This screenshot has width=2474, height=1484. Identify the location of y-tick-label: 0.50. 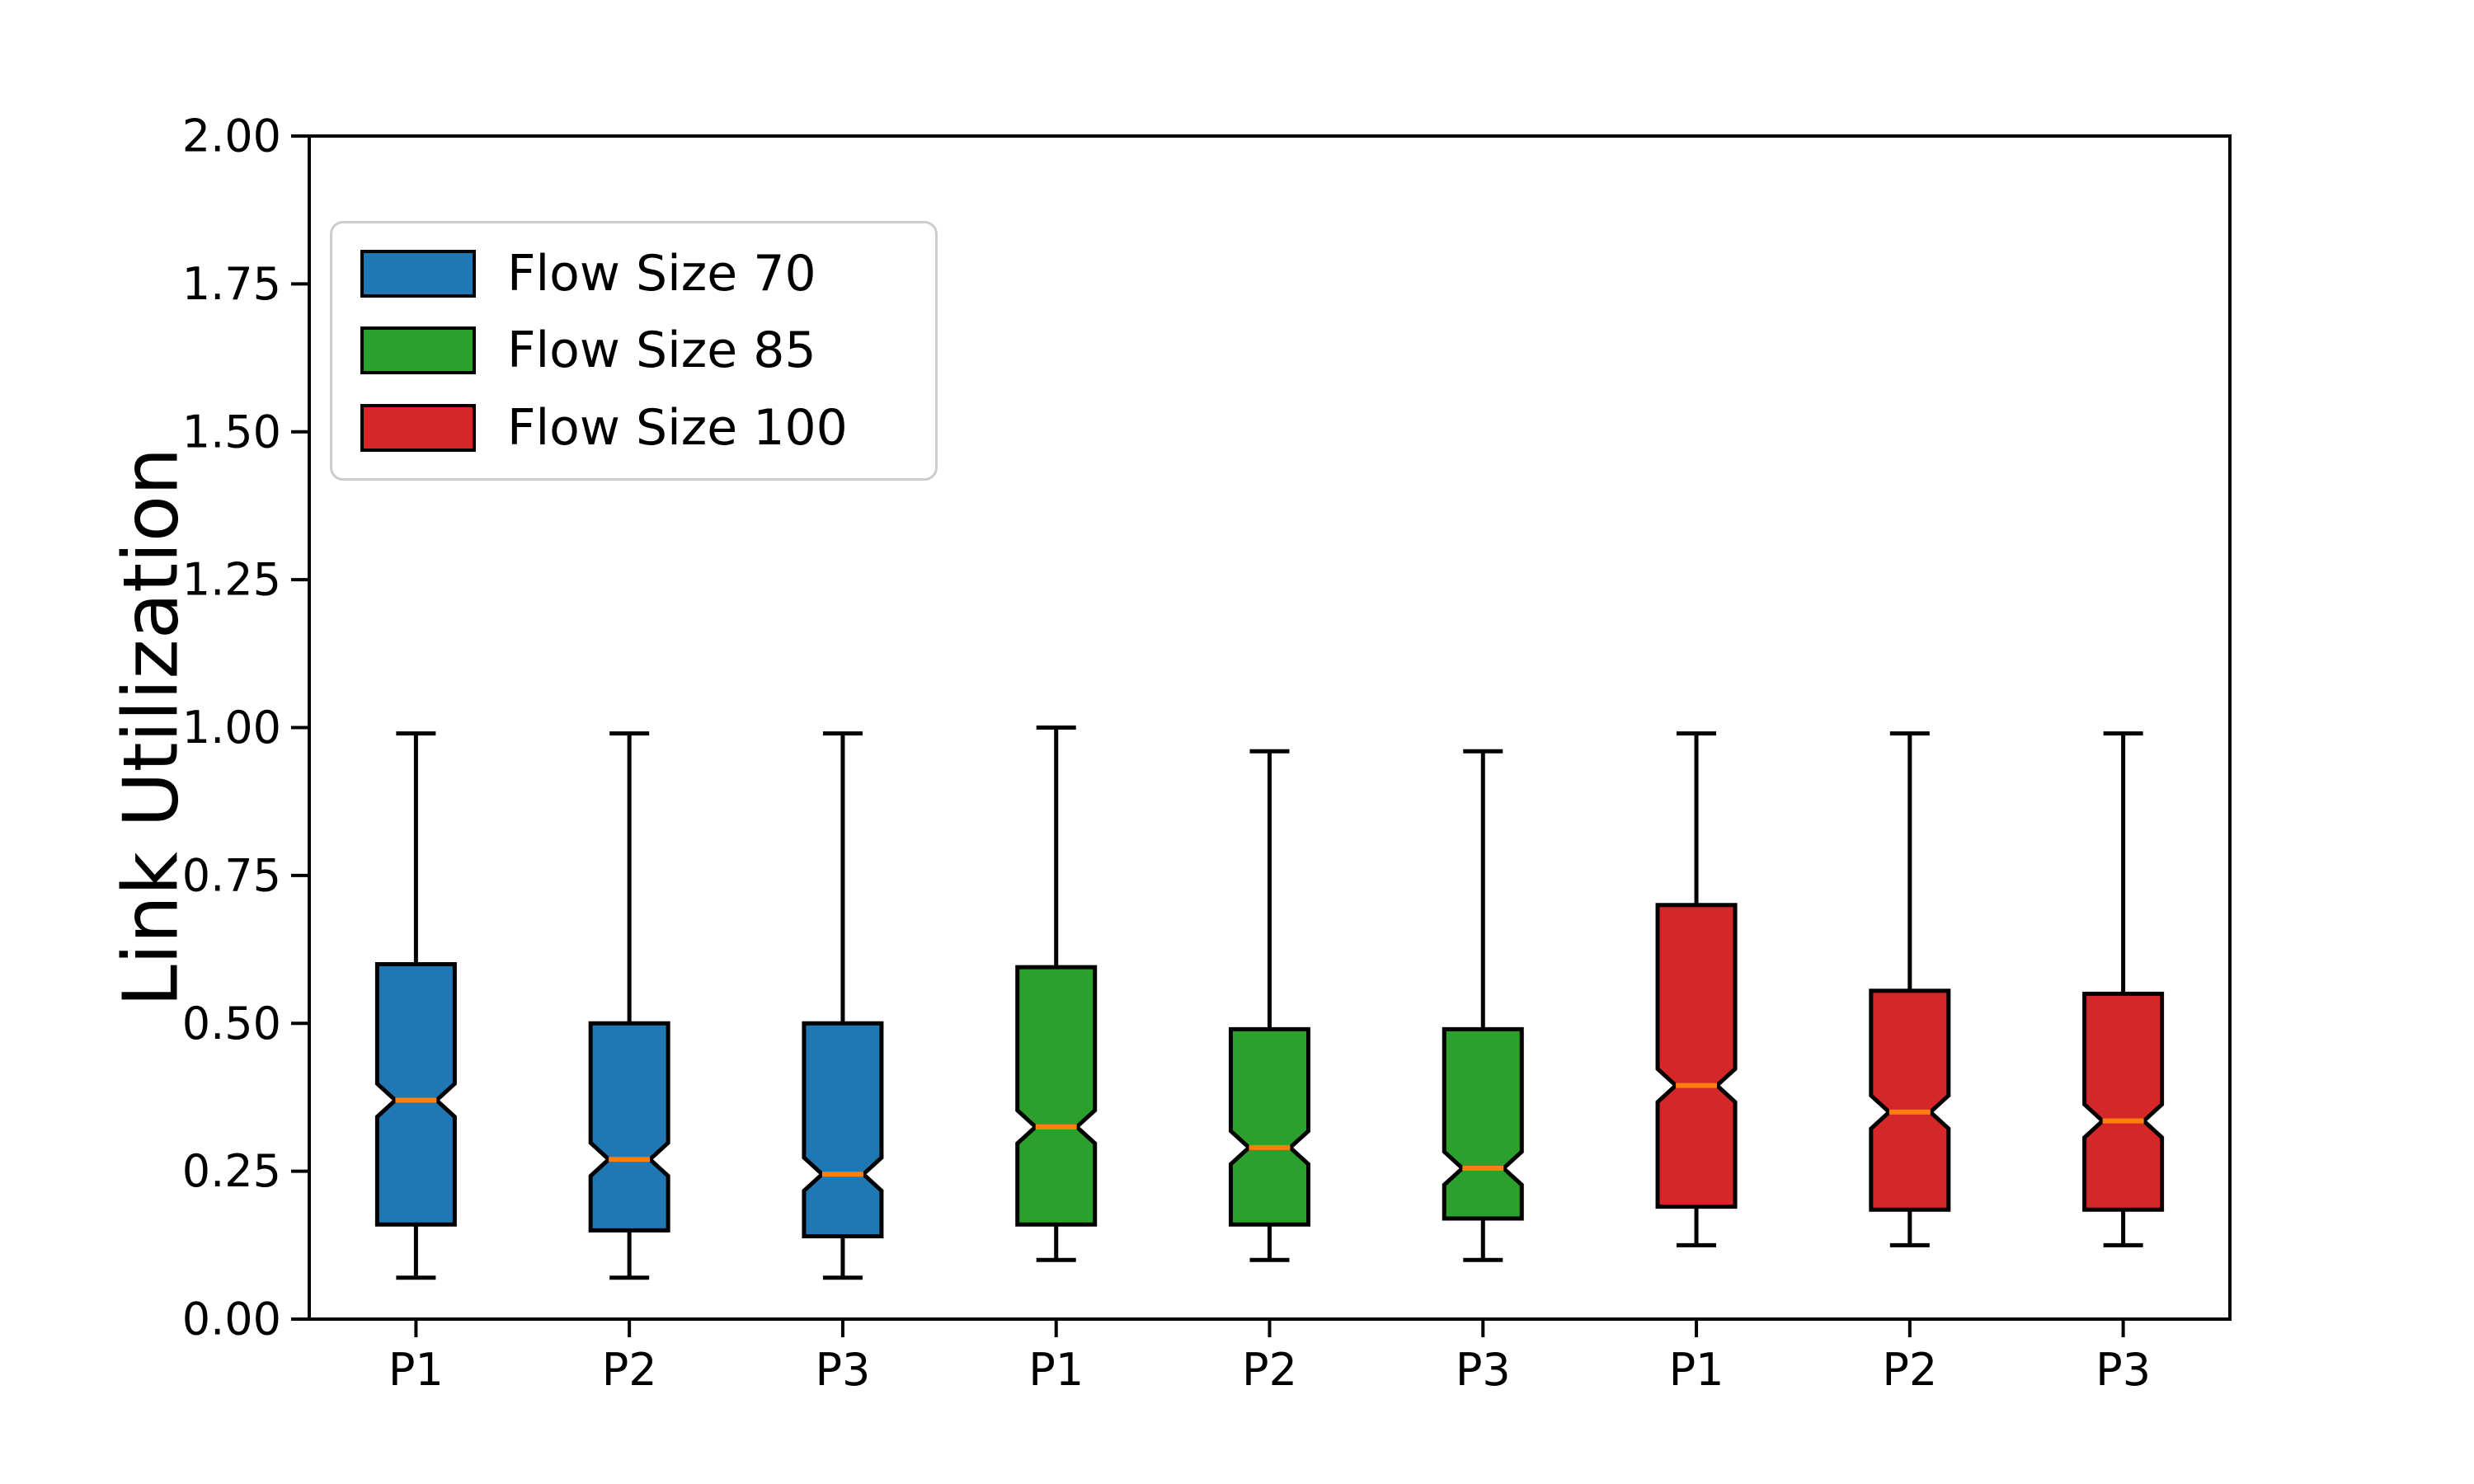
(231, 1024).